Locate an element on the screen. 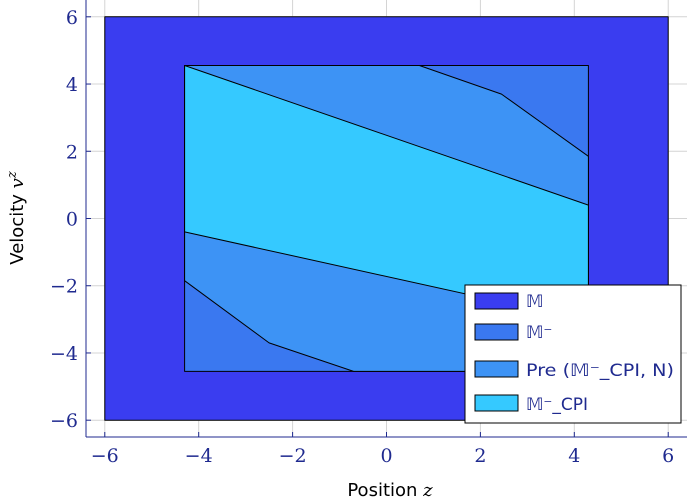  legend-swatch-m-minus is located at coordinates (496, 332).